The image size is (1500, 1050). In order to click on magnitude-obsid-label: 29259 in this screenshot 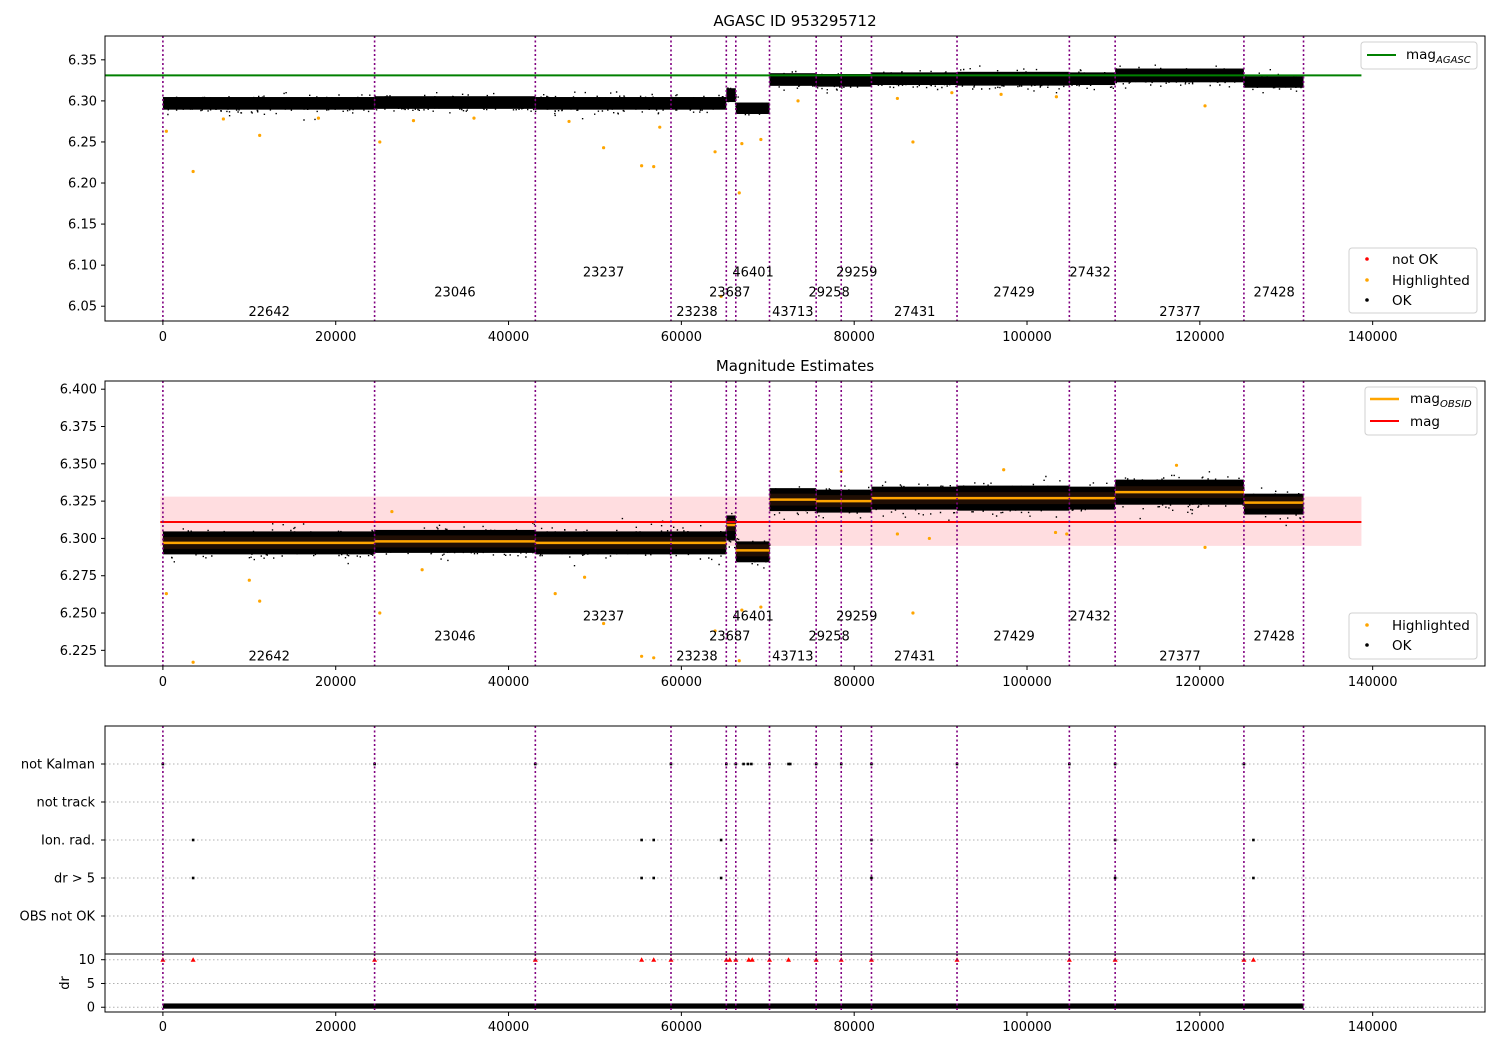, I will do `click(856, 616)`.